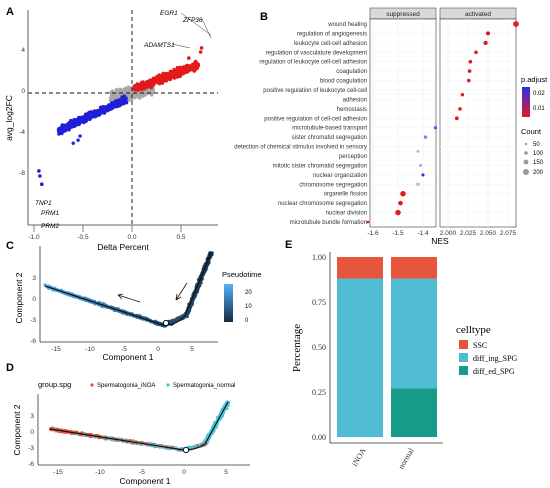  I want to click on e-legend-label: diff_ed_SPG, so click(494, 371).